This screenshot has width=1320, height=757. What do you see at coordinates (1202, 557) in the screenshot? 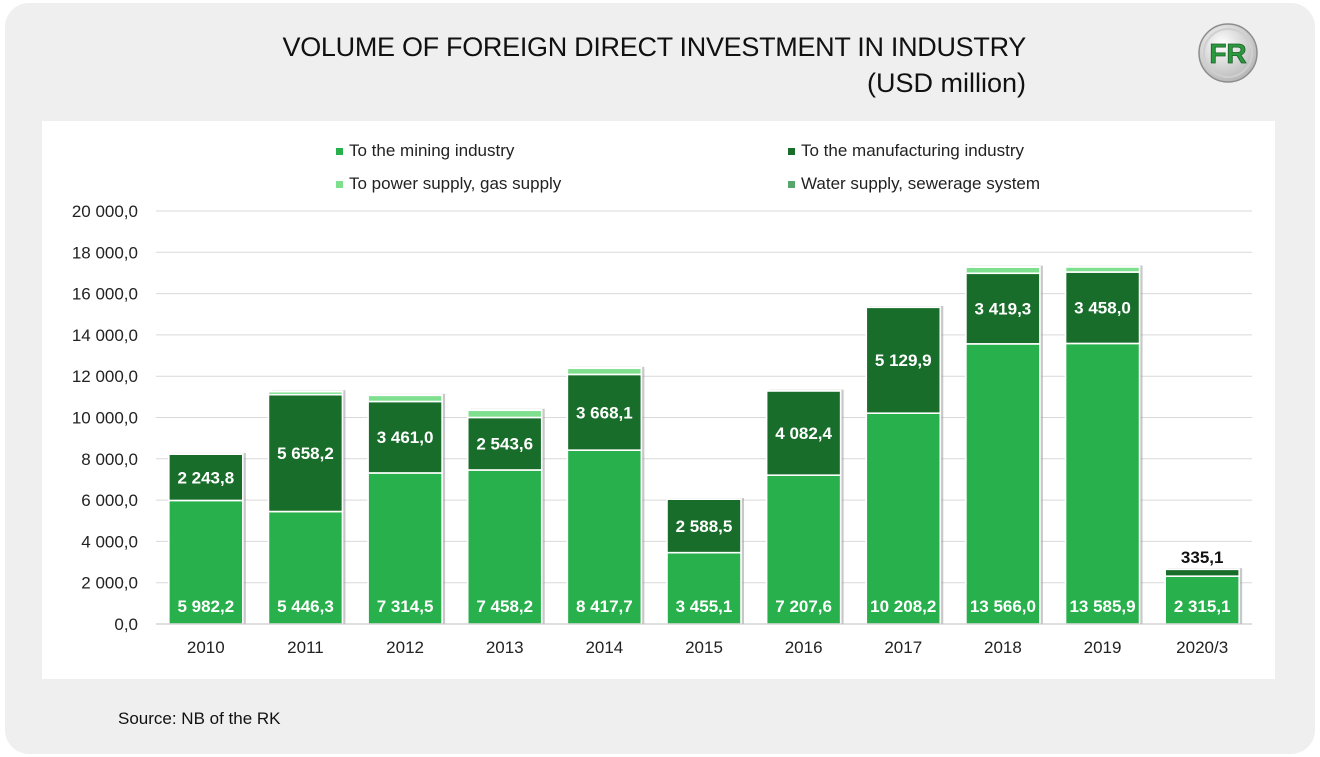
I see `data-label-manufacturing: 335,1` at bounding box center [1202, 557].